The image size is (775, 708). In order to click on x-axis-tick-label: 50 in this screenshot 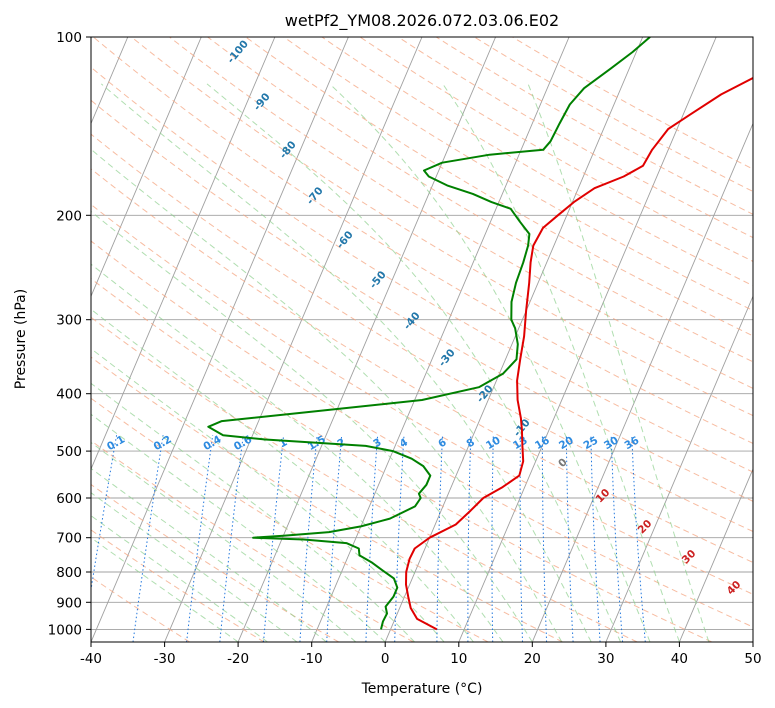, I will do `click(752, 659)`.